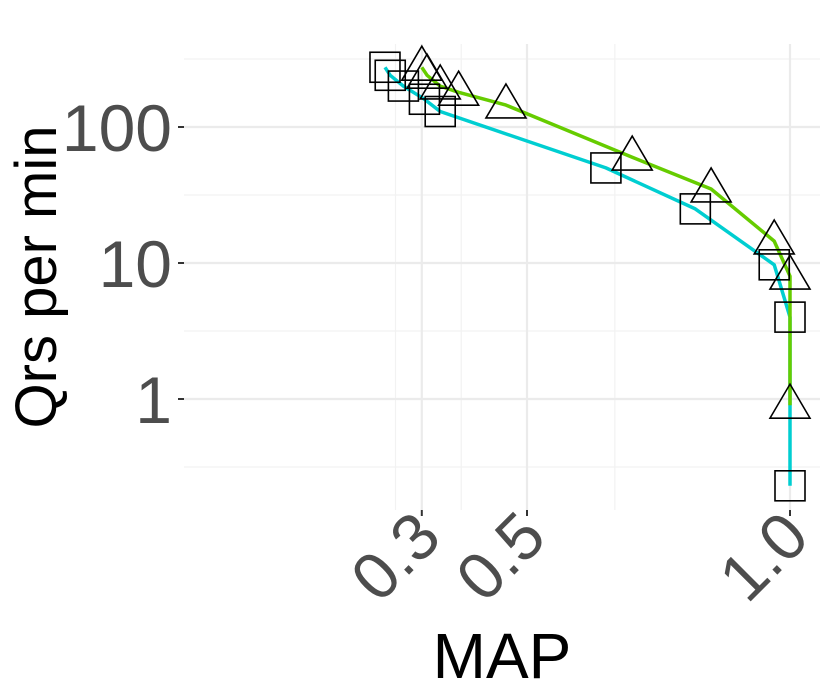  Describe the element at coordinates (394, 556) in the screenshot. I see `x-tick-label: 0.3` at that location.